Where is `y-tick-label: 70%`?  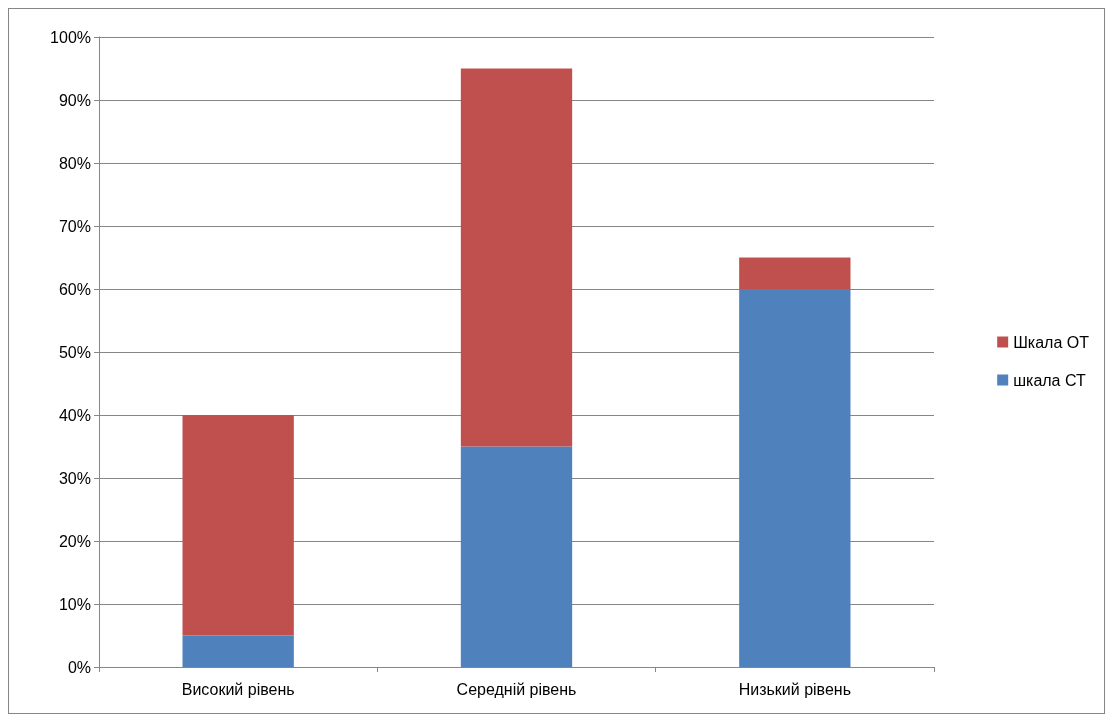
y-tick-label: 70% is located at coordinates (74, 226).